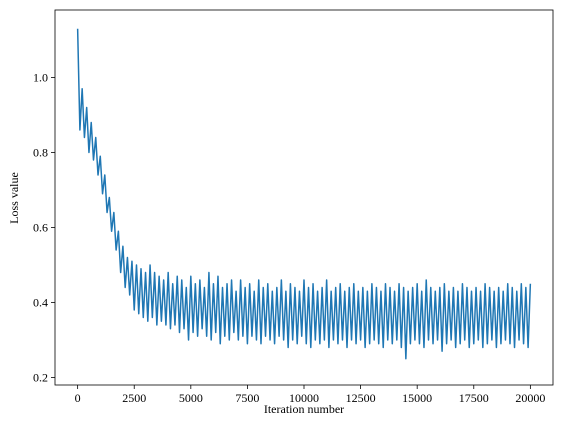  Describe the element at coordinates (247, 398) in the screenshot. I see `x-tick-label: 7500` at that location.